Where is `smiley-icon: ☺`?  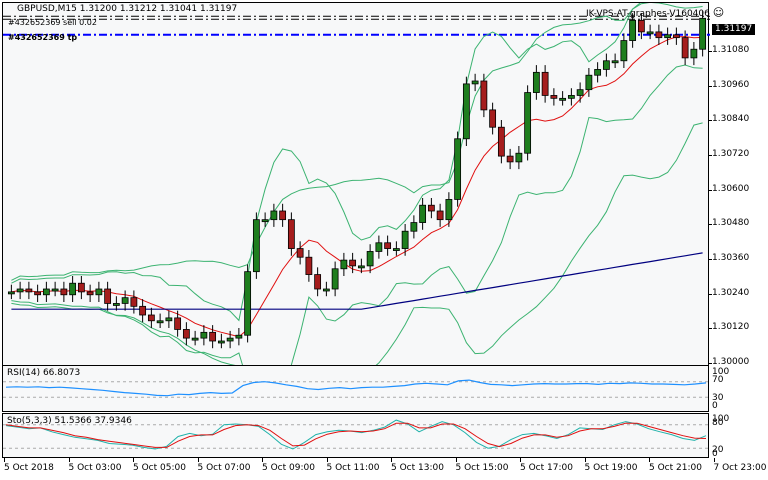 smiley-icon: ☺ is located at coordinates (718, 12).